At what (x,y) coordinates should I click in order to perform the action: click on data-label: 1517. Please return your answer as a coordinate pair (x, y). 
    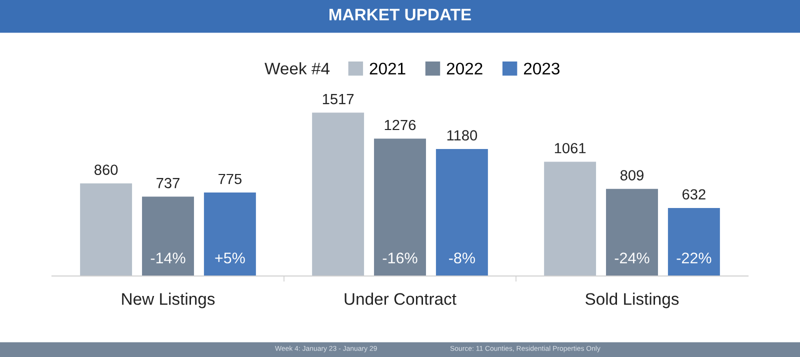
    Looking at the image, I should click on (338, 99).